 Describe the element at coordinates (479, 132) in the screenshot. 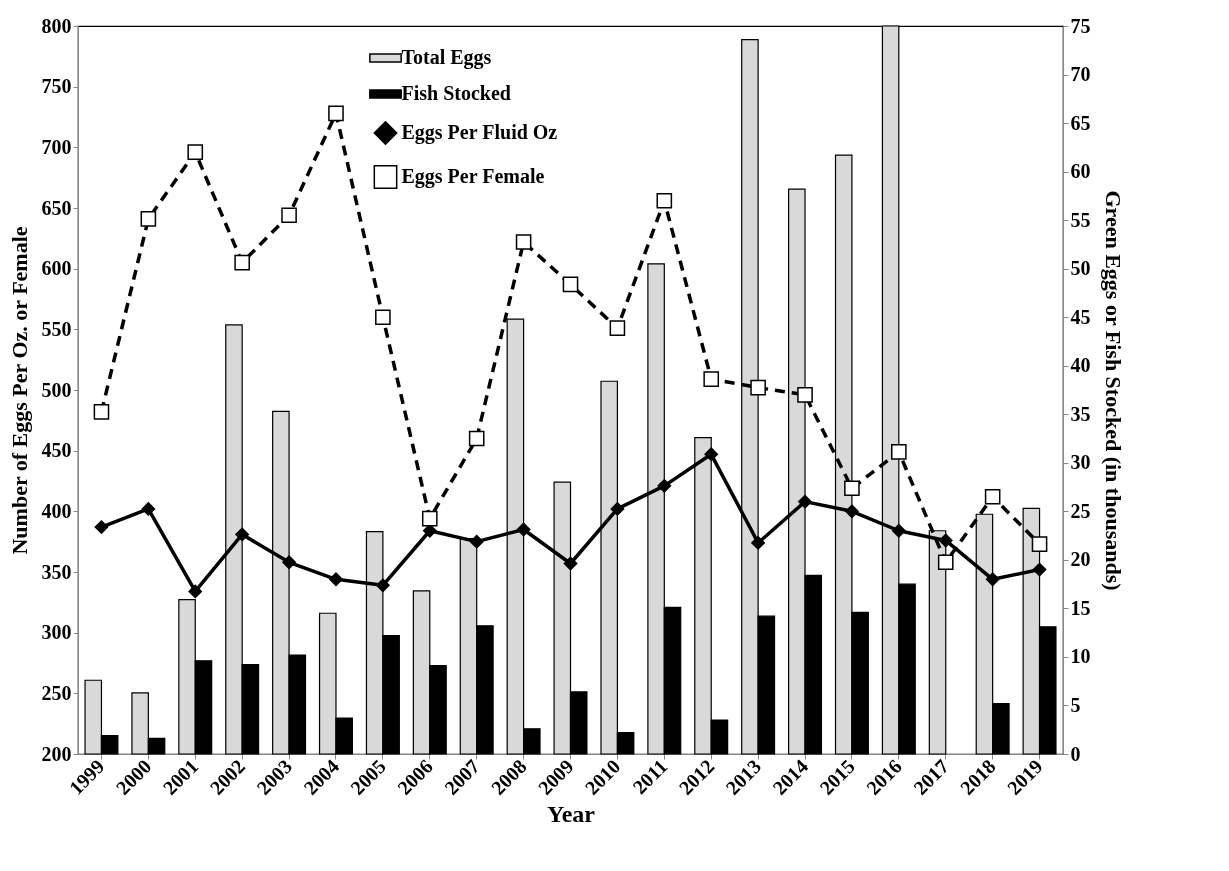

I see `legend-label: Eggs Per Fluid Oz` at that location.